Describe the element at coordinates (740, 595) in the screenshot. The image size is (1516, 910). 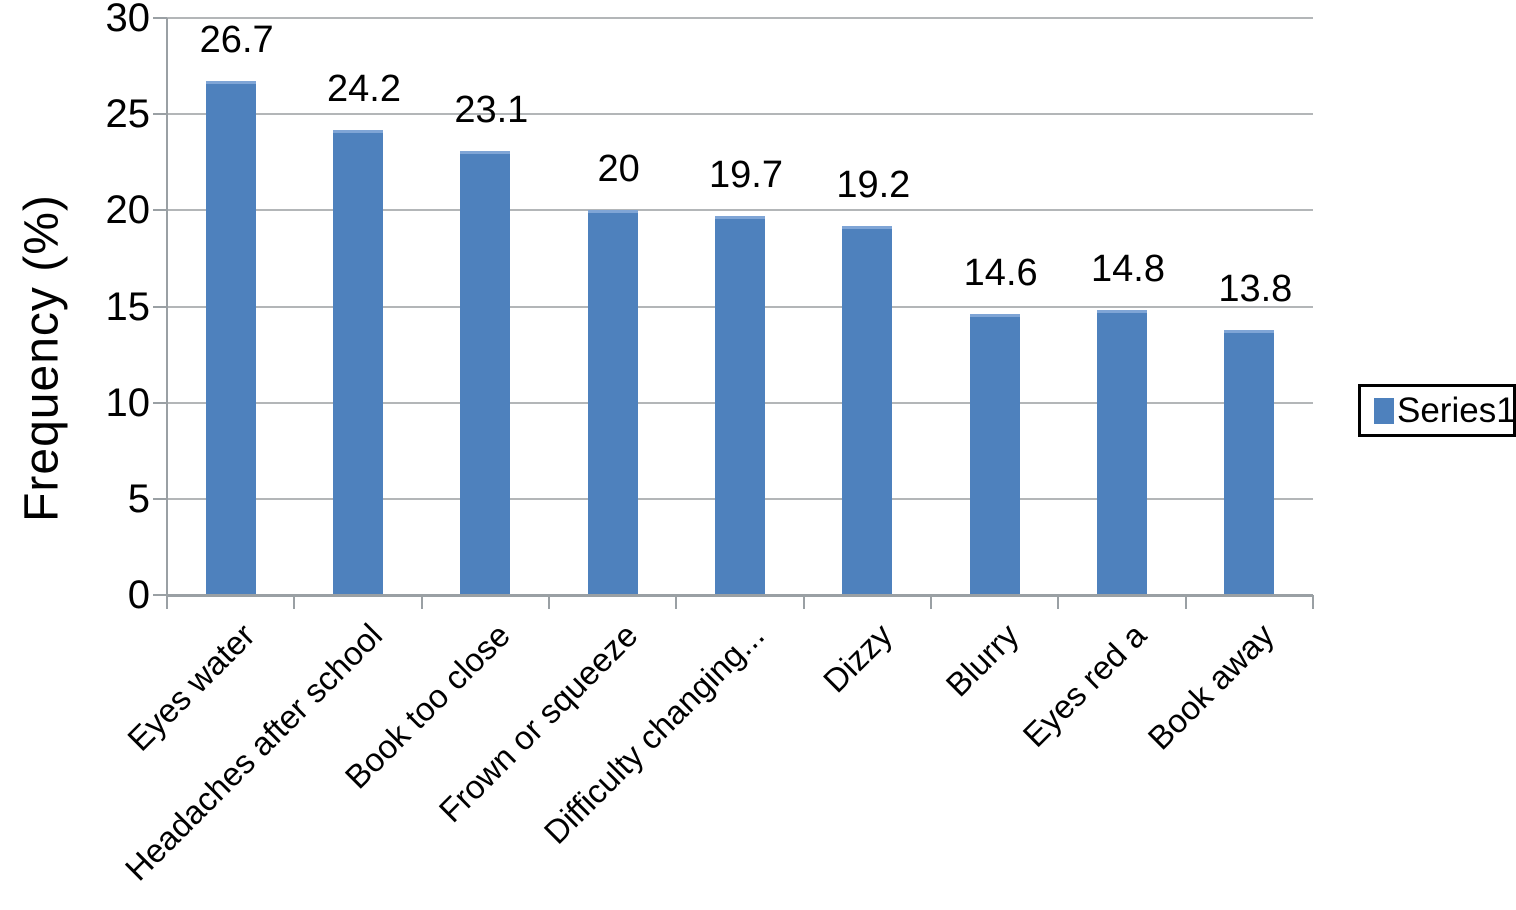
I see `x-axis-line` at that location.